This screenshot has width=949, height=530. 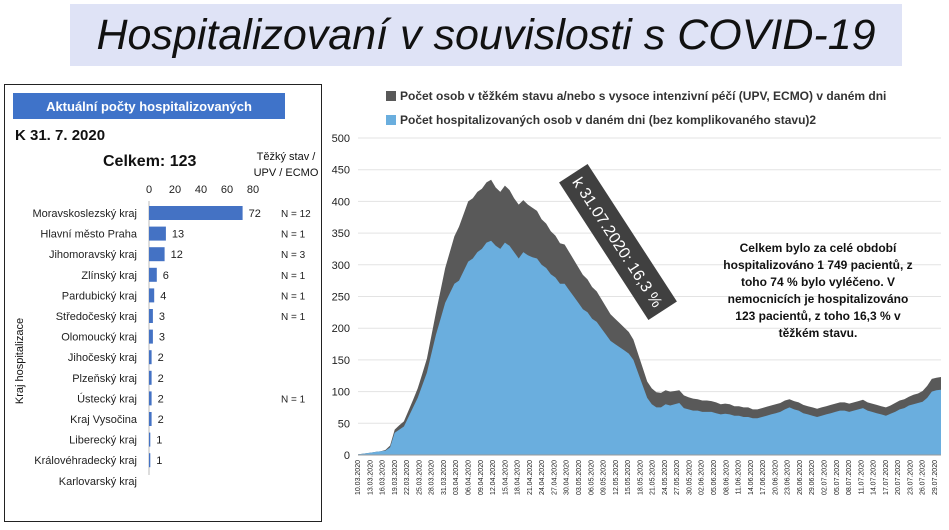 What do you see at coordinates (935, 477) in the screenshot?
I see `x-tick-label: 29.07.2020` at bounding box center [935, 477].